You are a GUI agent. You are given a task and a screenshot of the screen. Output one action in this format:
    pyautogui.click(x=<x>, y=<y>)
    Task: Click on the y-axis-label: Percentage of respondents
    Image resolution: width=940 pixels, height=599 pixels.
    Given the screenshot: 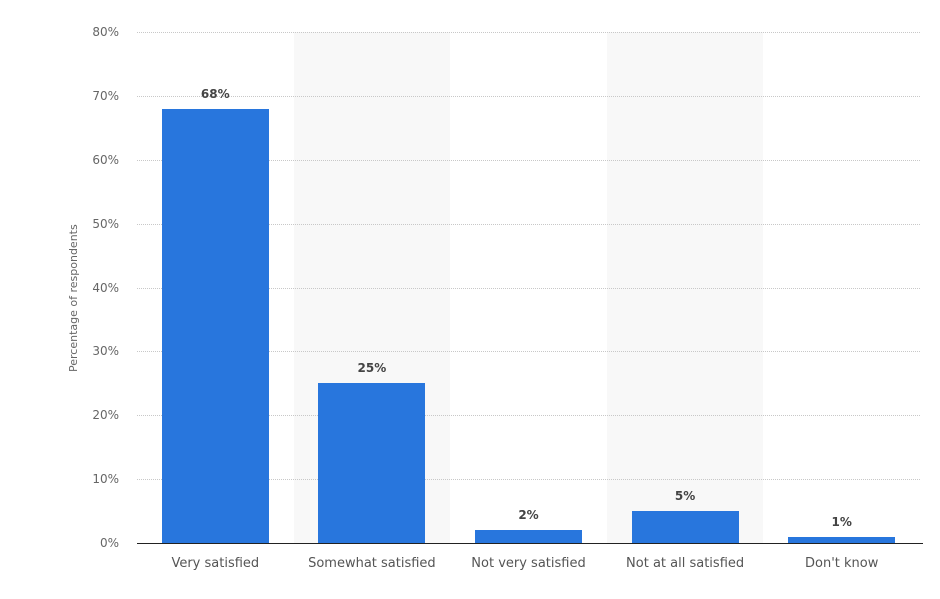 What is the action you would take?
    pyautogui.click(x=73, y=298)
    